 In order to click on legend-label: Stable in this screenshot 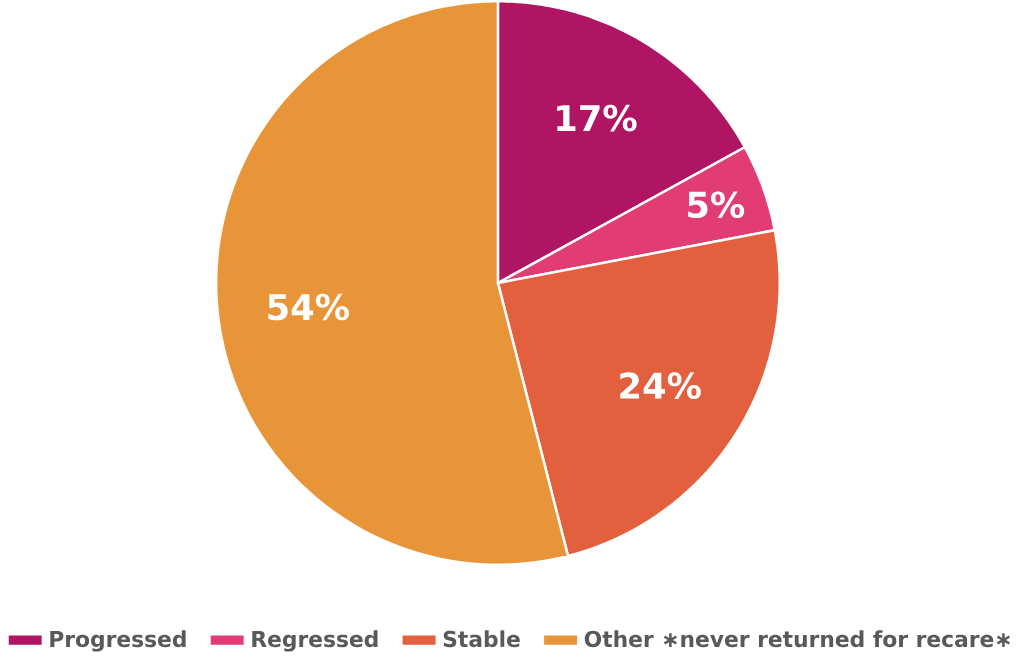, I will do `click(481, 639)`.